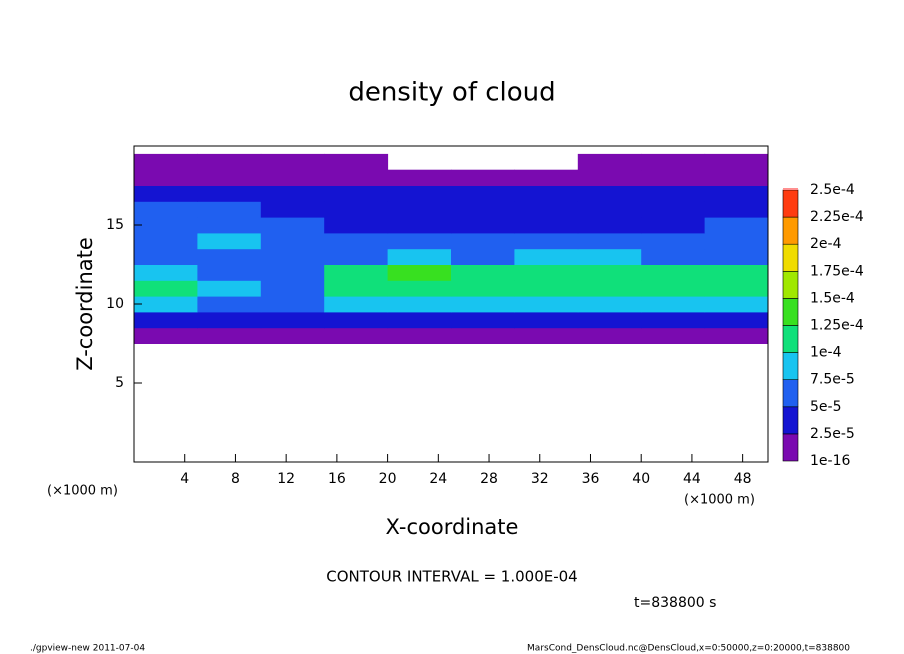 The image size is (904, 654). Describe the element at coordinates (743, 479) in the screenshot. I see `x-tick-label: 48` at that location.